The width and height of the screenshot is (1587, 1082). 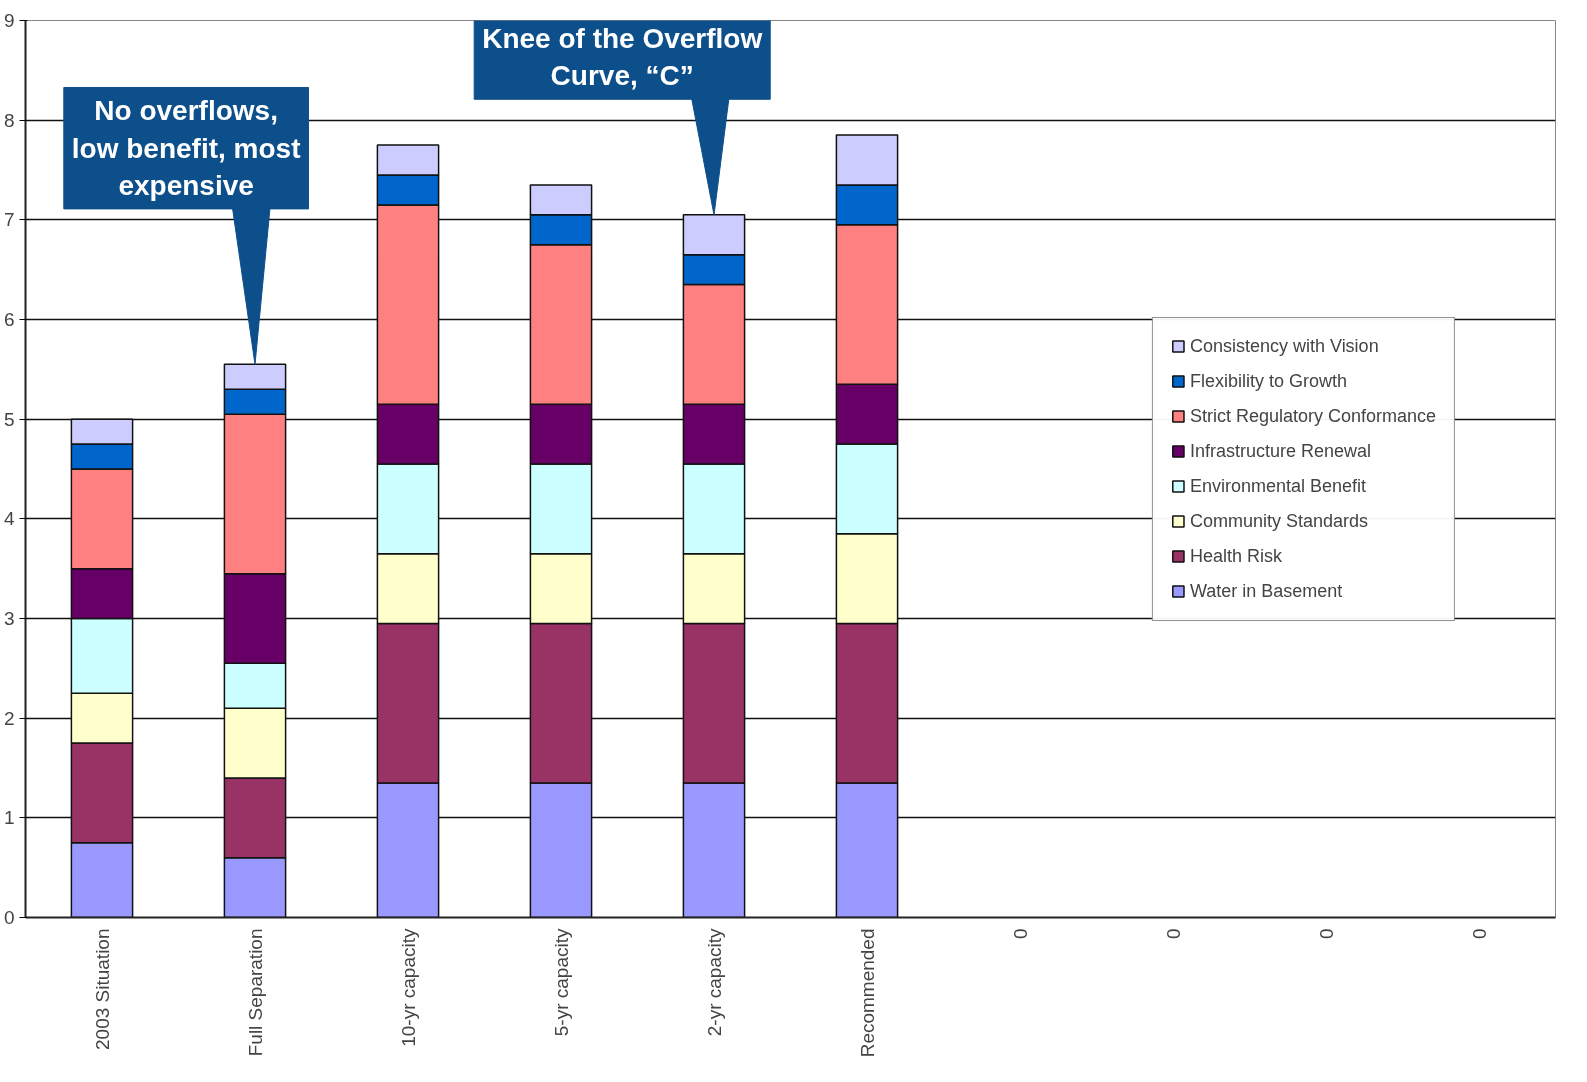 What do you see at coordinates (9, 220) in the screenshot?
I see `y-tick-label: 7` at bounding box center [9, 220].